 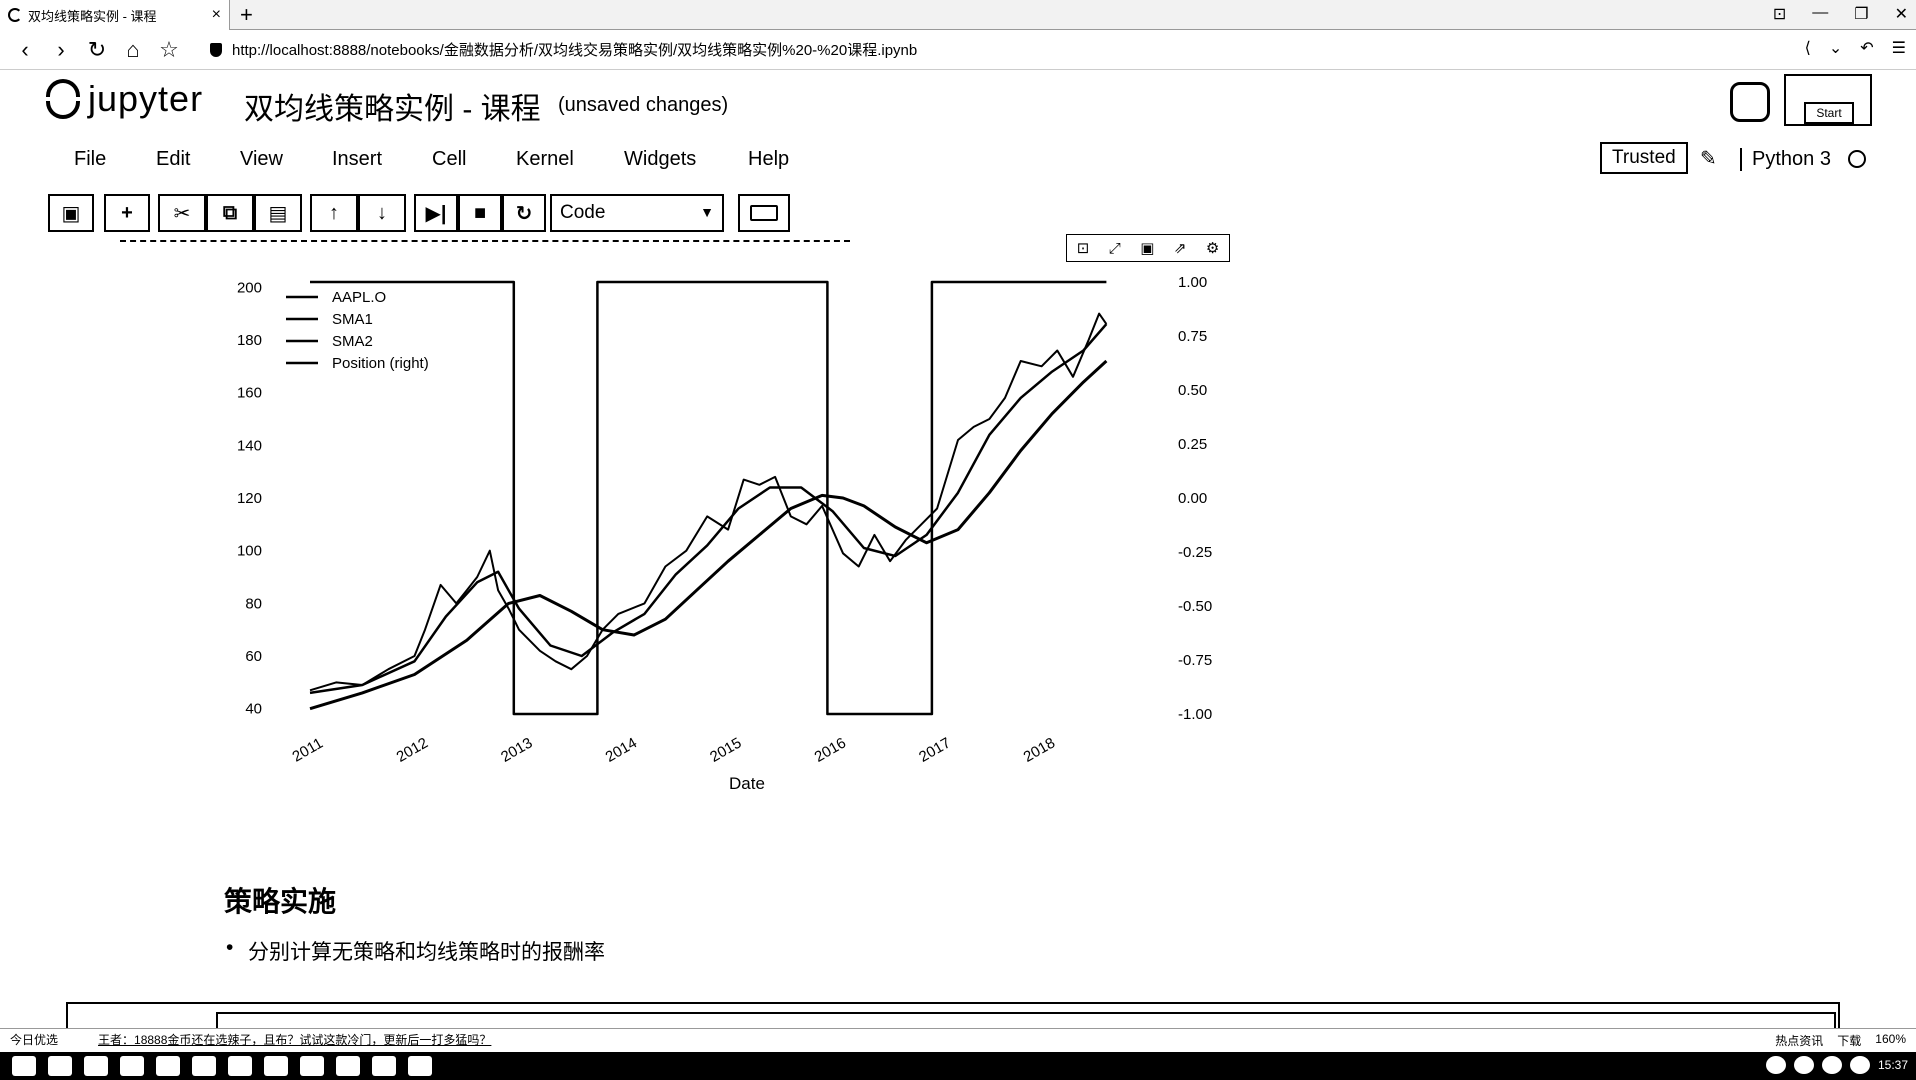 What do you see at coordinates (1195, 606) in the screenshot?
I see `y-right-tick-label: -0.50` at bounding box center [1195, 606].